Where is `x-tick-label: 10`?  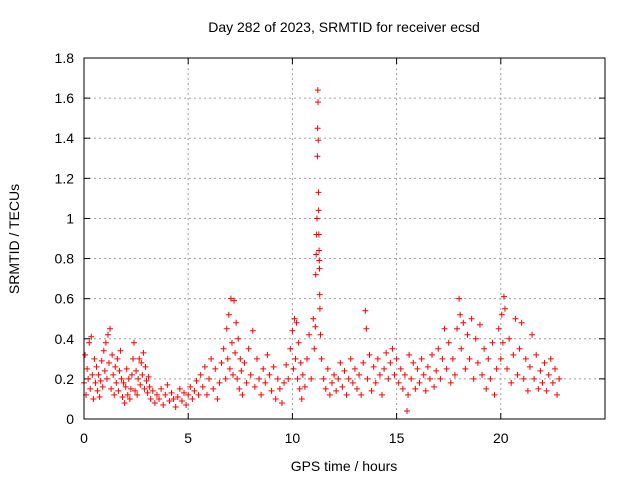
x-tick-label: 10 is located at coordinates (293, 438).